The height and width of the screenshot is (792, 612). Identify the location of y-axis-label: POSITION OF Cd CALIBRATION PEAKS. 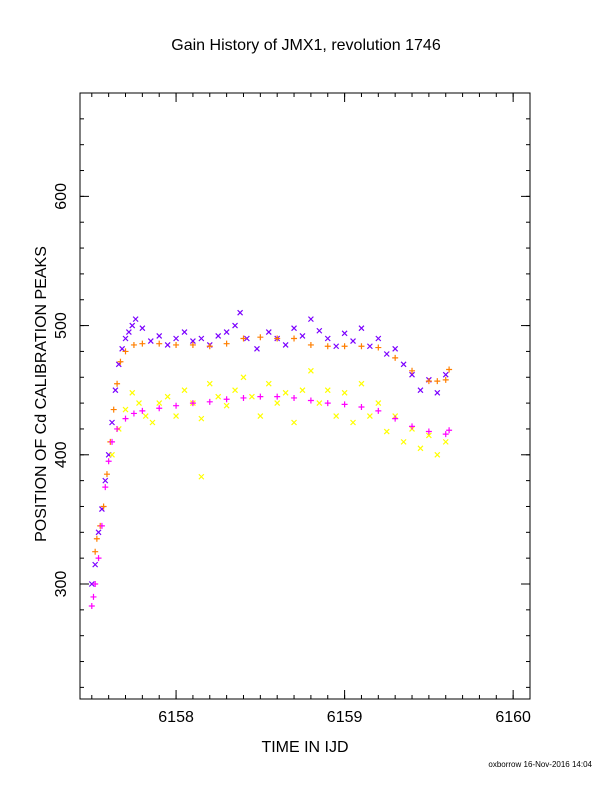
(41, 394).